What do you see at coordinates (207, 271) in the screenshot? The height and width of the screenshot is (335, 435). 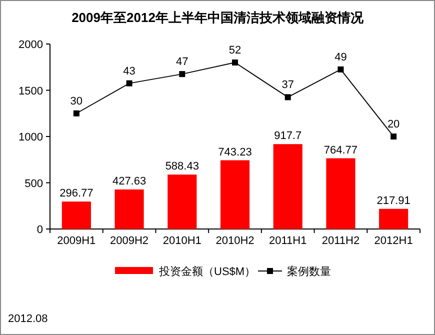 I see `legend-label: 投资金额（US$M）` at bounding box center [207, 271].